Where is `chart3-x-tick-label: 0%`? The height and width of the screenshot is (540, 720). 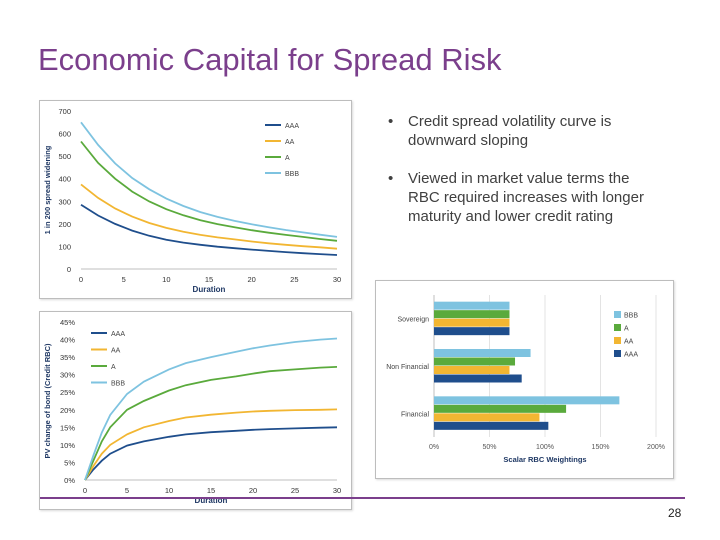 chart3-x-tick-label: 0% is located at coordinates (434, 447).